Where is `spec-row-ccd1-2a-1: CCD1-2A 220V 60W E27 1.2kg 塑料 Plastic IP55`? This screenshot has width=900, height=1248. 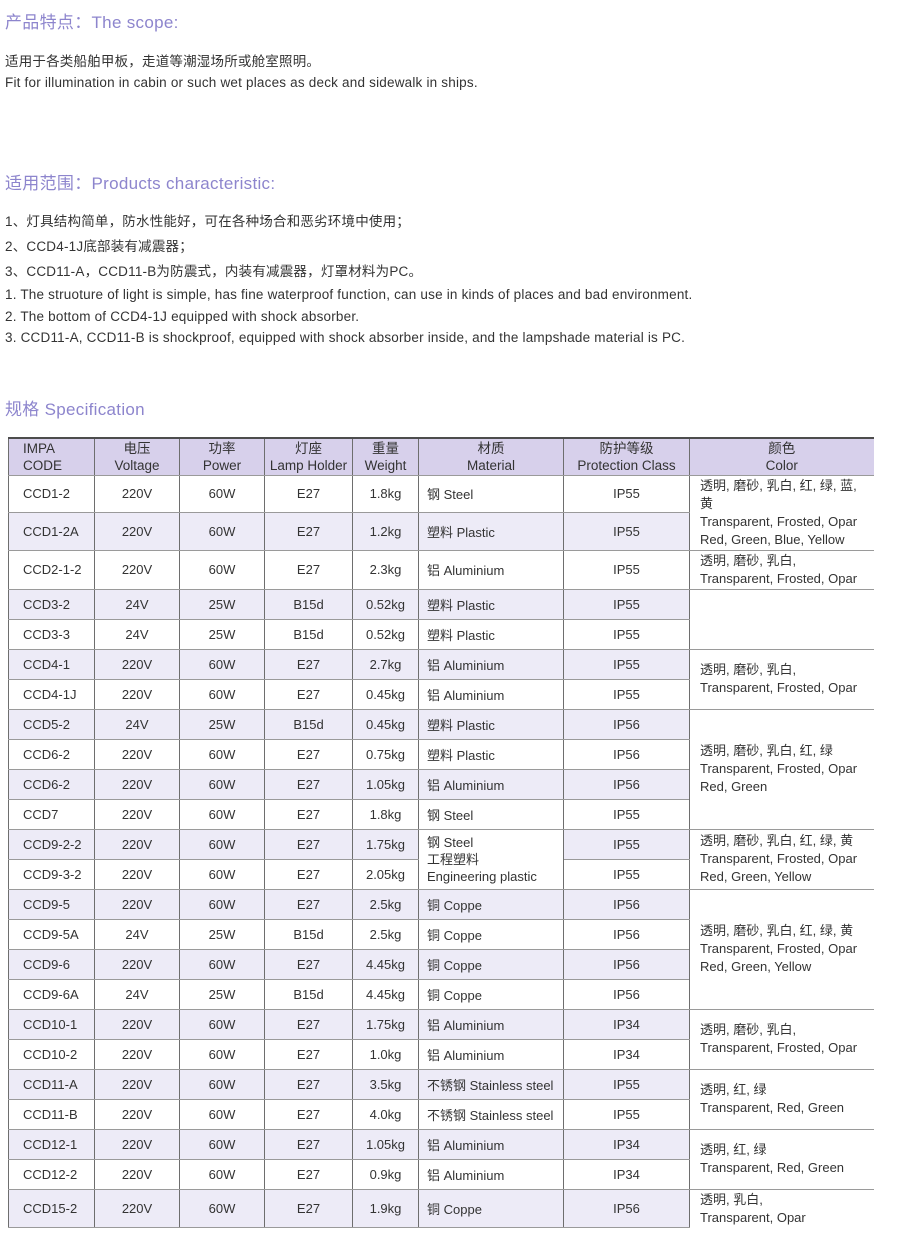 spec-row-ccd1-2a-1: CCD1-2A 220V 60W E27 1.2kg 塑料 Plastic IP55 is located at coordinates (441, 531).